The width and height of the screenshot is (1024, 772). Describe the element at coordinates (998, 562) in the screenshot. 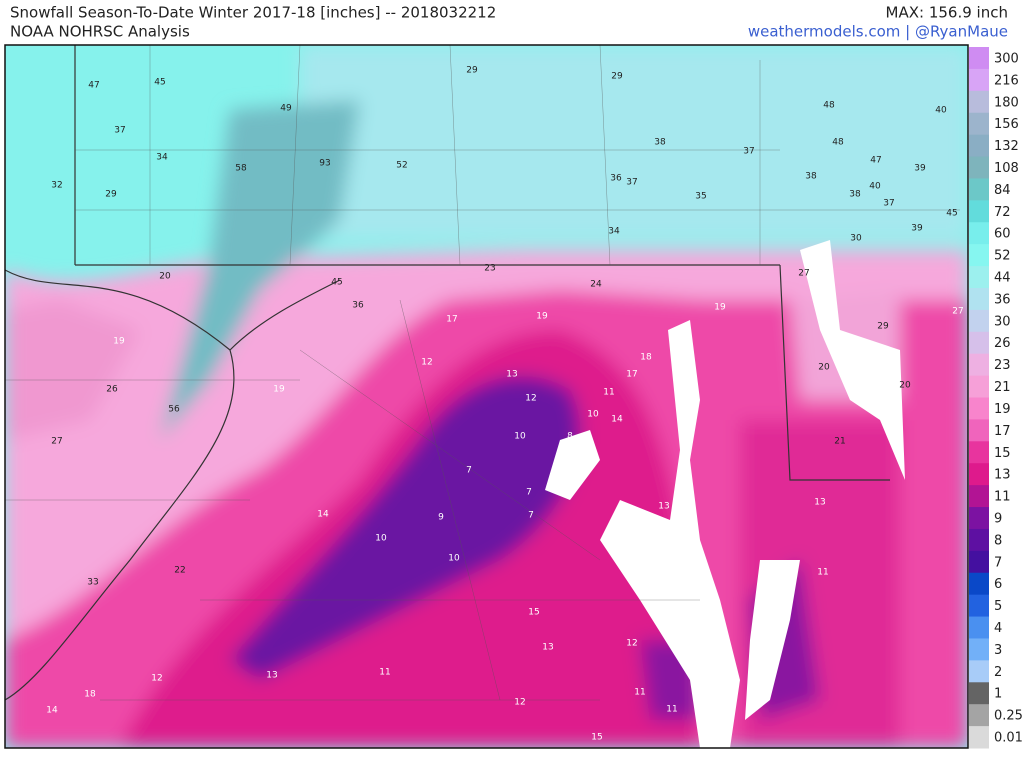

I see `legend-label: 7` at that location.